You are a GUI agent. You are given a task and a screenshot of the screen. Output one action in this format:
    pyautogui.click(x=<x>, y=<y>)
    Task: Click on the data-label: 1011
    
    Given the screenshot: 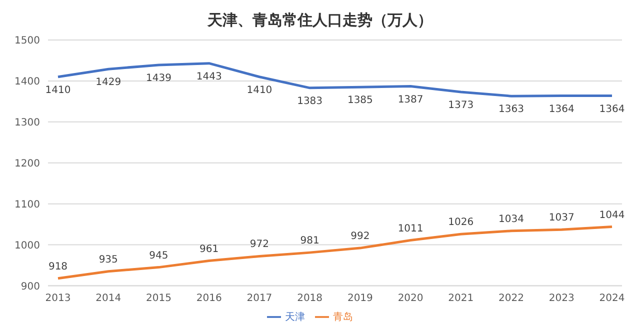 What is the action you would take?
    pyautogui.click(x=411, y=228)
    